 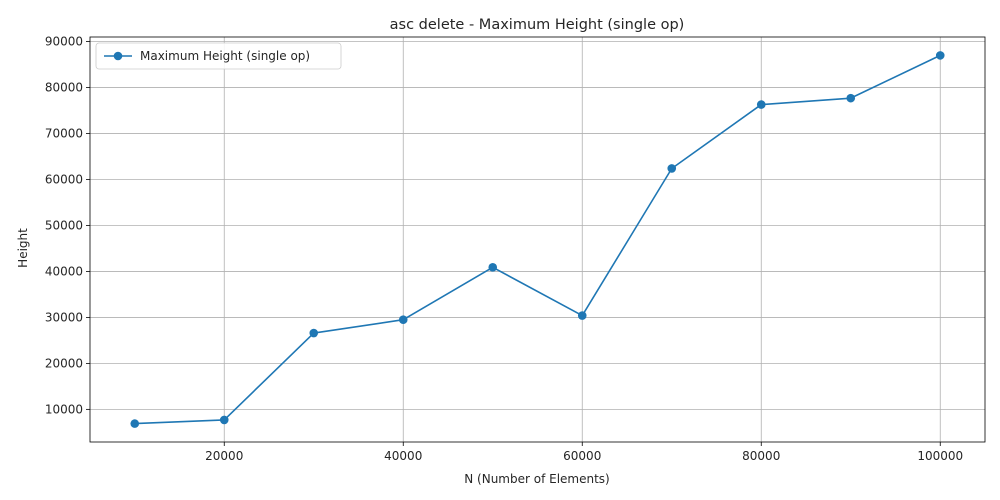 I want to click on y-tick-label: 10000, so click(x=64, y=409).